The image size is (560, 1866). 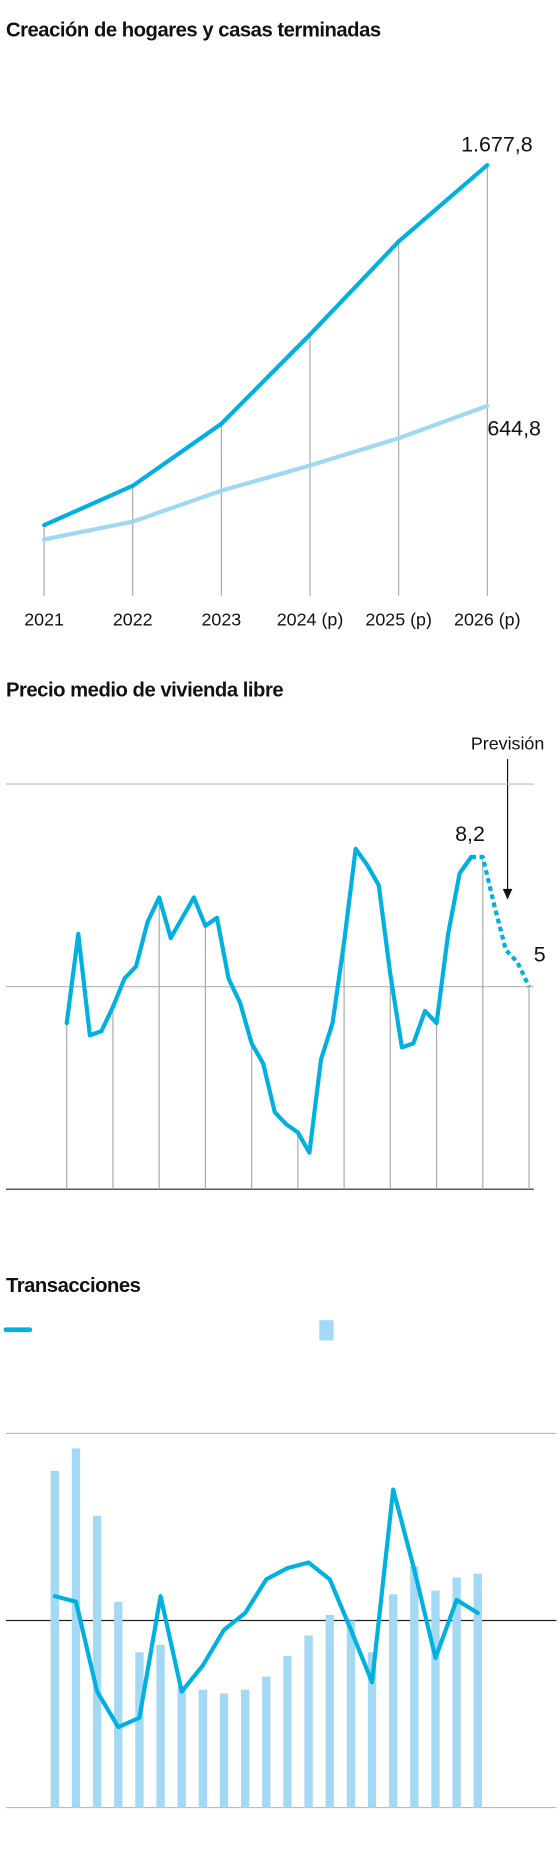 What do you see at coordinates (44, 620) in the screenshot?
I see `x-tick-label: 2021` at bounding box center [44, 620].